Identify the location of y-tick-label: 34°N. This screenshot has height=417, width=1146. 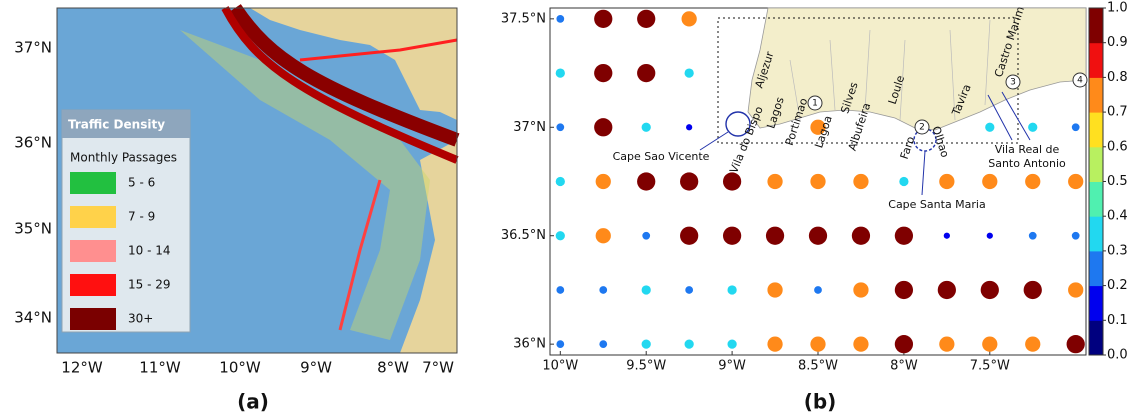
(33, 318).